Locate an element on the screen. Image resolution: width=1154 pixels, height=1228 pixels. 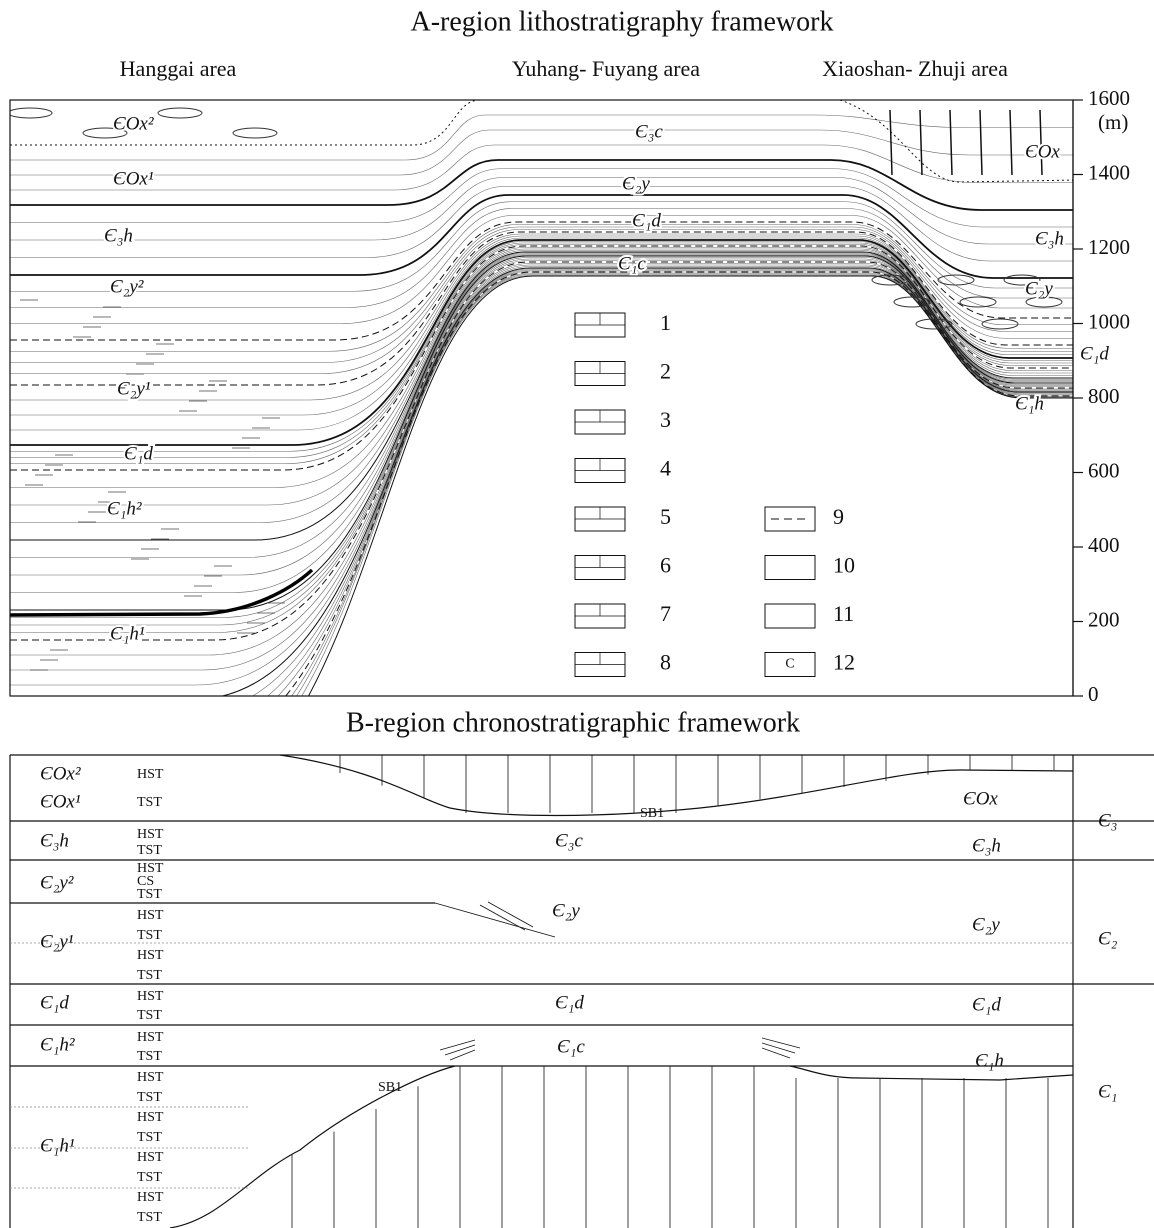
axis-tick-label: 1000 is located at coordinates (1109, 321).